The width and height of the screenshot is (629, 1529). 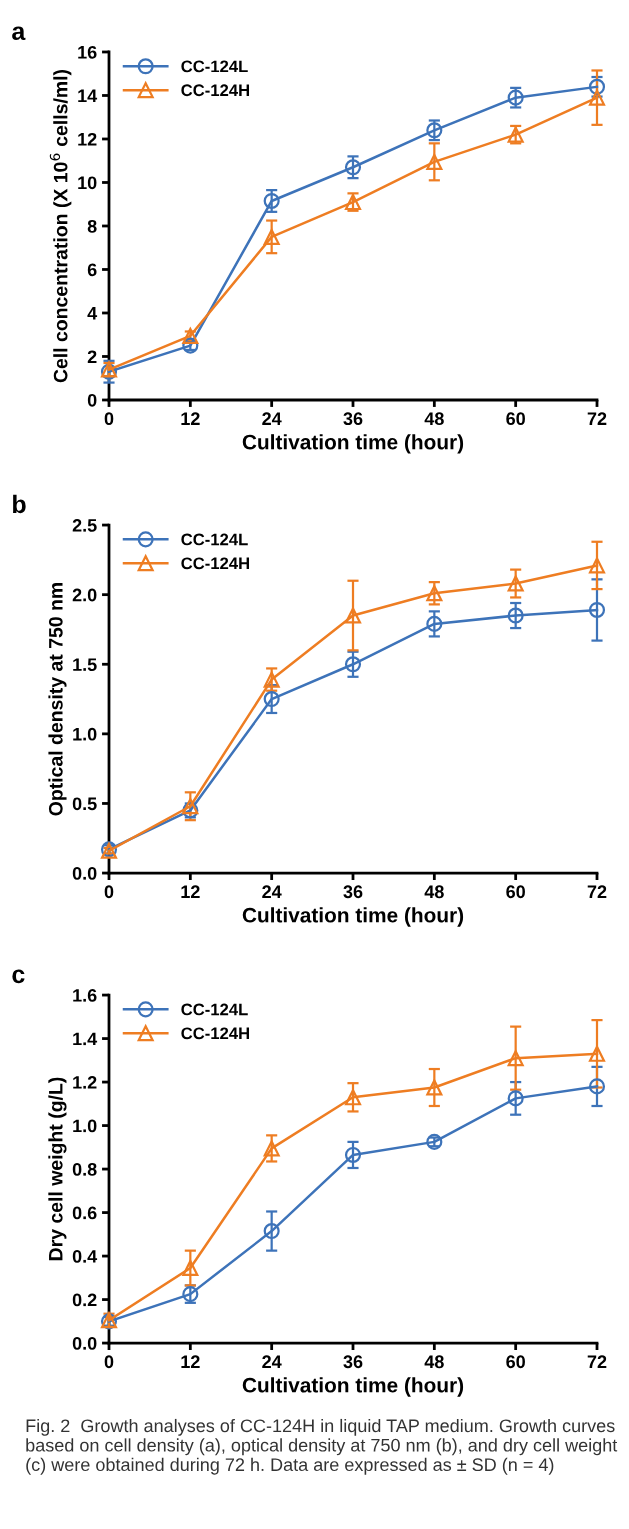 I want to click on y-tick-label: 1.2, so click(x=85, y=1082).